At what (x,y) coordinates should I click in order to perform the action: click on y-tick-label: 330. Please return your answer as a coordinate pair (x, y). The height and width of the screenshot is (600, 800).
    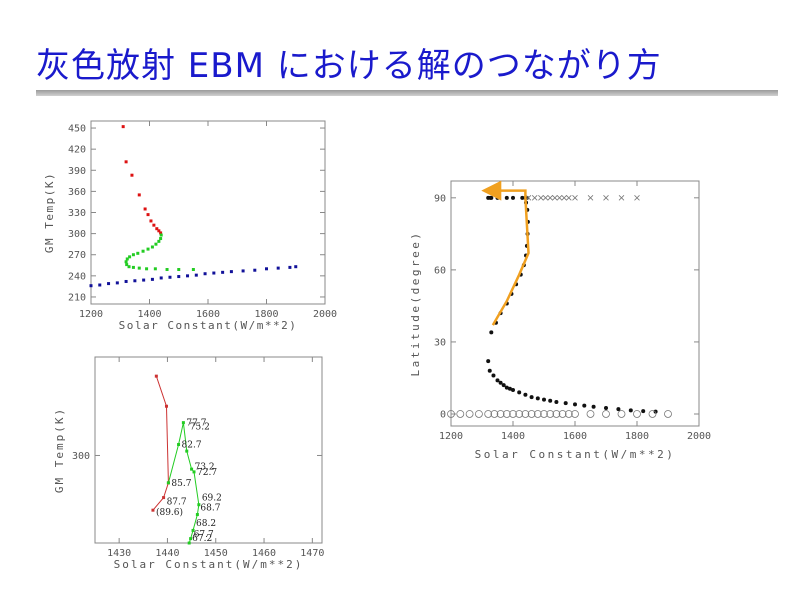
    Looking at the image, I should click on (77, 213).